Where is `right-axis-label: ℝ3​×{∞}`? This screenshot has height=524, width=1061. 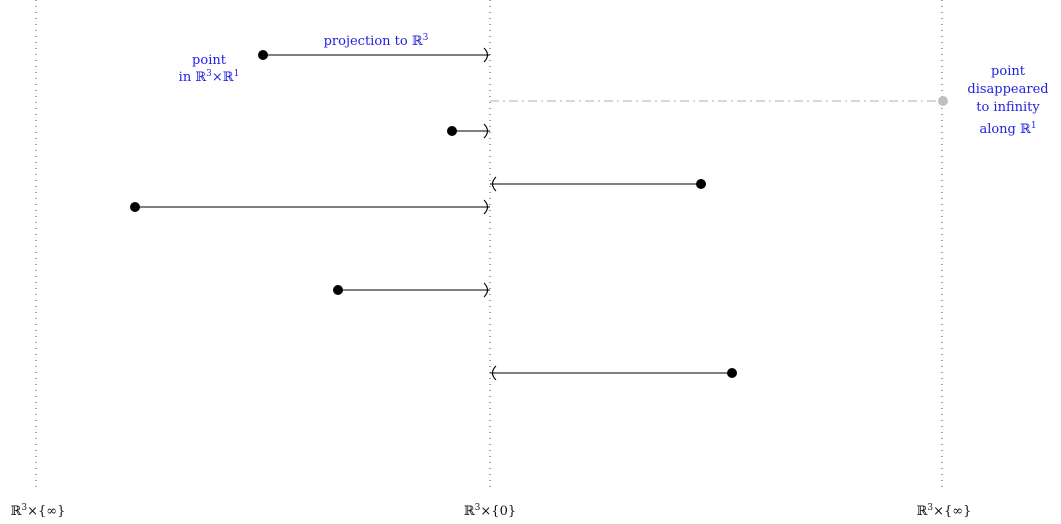
right-axis-label: ℝ3​×{∞} is located at coordinates (944, 511).